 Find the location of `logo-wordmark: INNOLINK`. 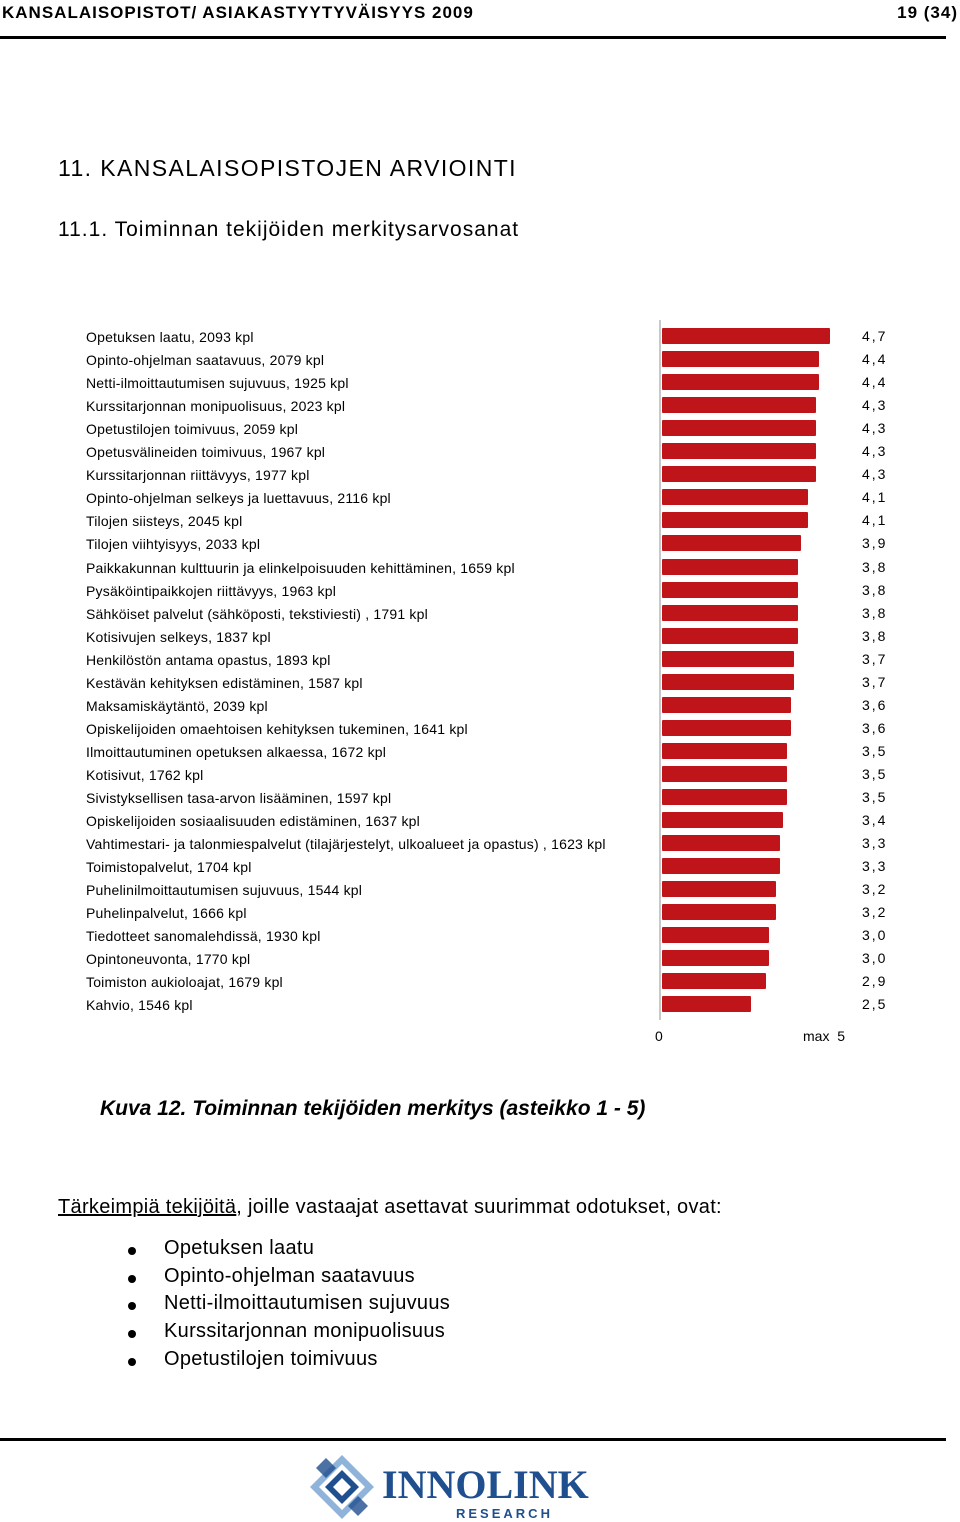

logo-wordmark: INNOLINK is located at coordinates (485, 1484).